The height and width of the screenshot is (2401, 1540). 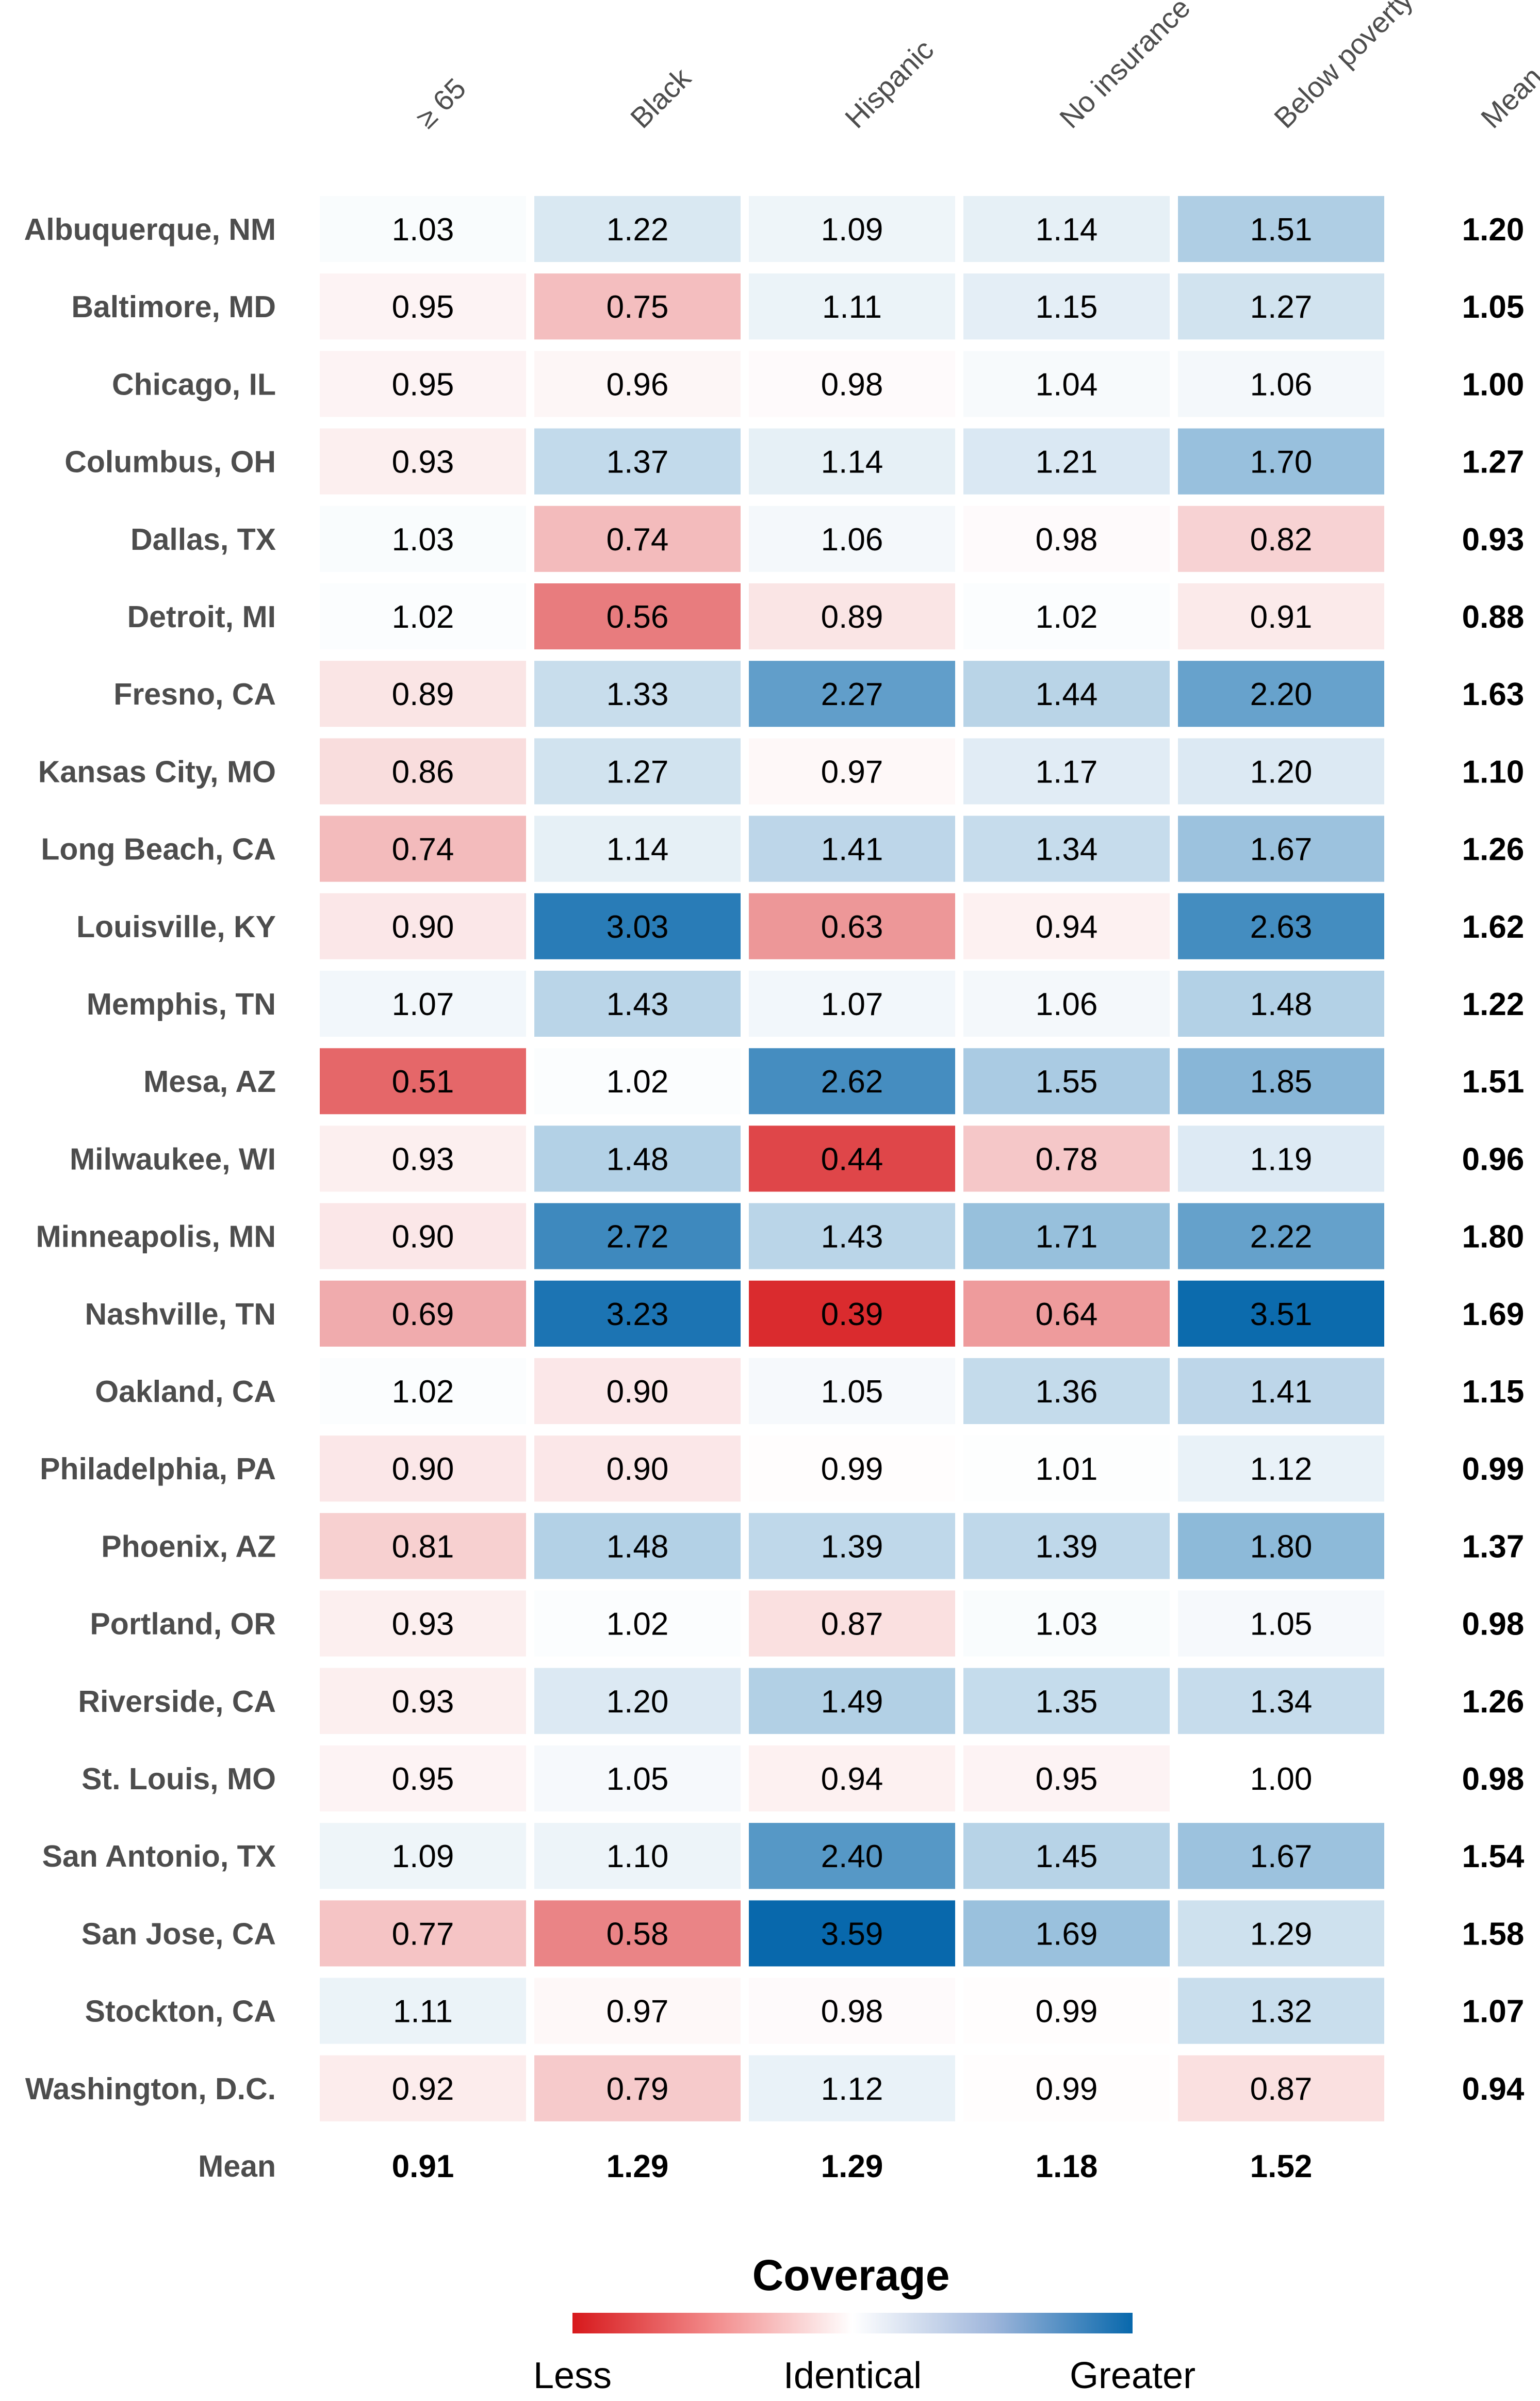 I want to click on column-header: ≥ 65, so click(x=441, y=103).